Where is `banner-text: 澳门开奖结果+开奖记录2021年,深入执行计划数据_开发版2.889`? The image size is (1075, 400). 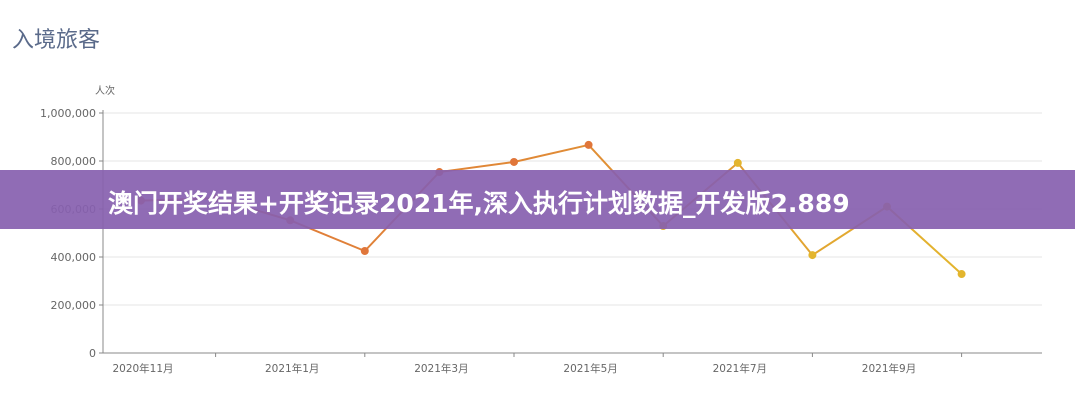
banner-text: 澳门开奖结果+开奖记录2021年,深入执行计划数据_开发版2.889 is located at coordinates (479, 203).